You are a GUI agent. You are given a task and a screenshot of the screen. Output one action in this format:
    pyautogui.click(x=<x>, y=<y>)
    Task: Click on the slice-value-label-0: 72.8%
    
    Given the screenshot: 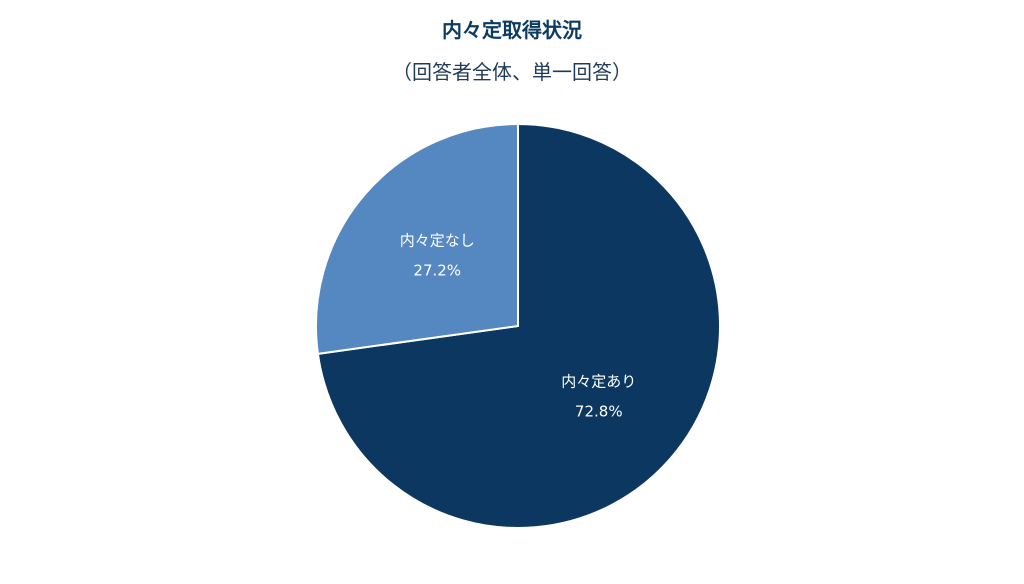 What is the action you would take?
    pyautogui.click(x=599, y=411)
    